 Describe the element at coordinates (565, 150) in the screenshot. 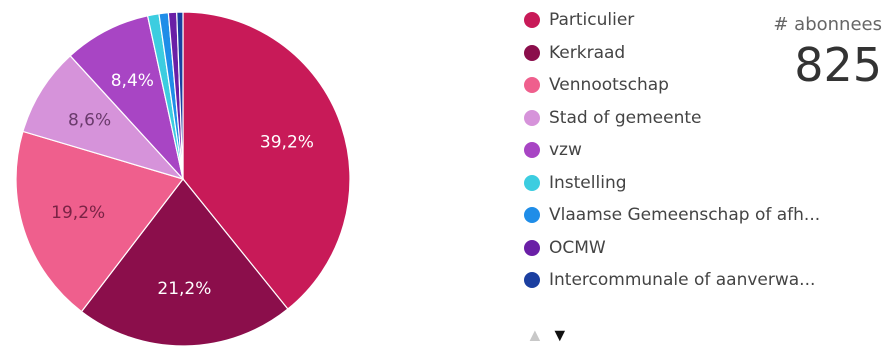

I see `legend-label: vzw` at that location.